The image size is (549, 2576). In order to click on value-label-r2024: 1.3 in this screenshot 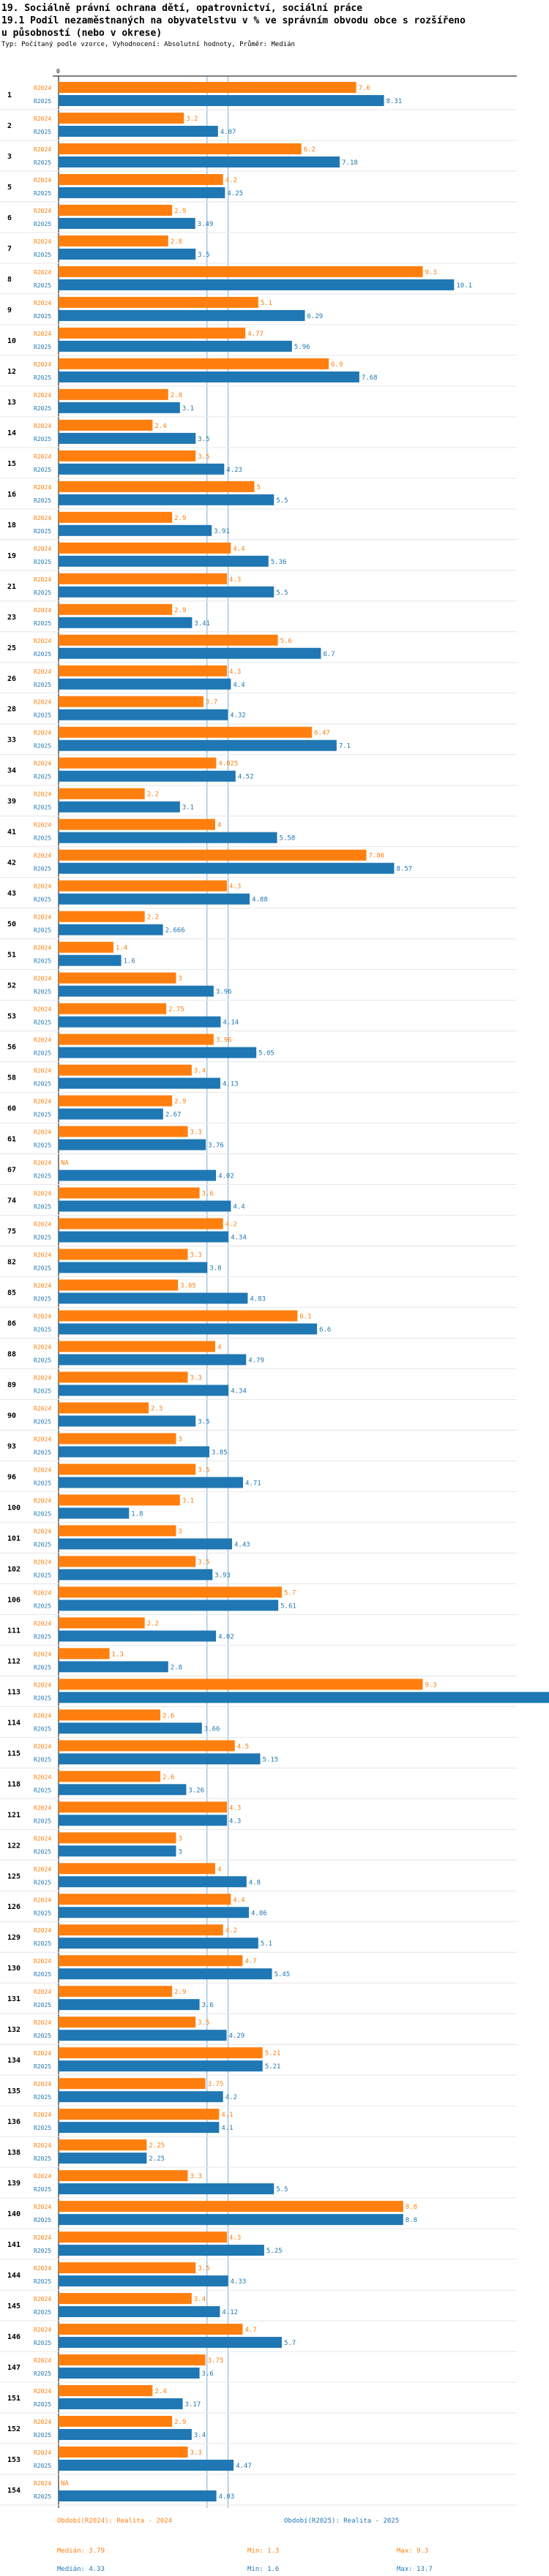, I will do `click(118, 1654)`.